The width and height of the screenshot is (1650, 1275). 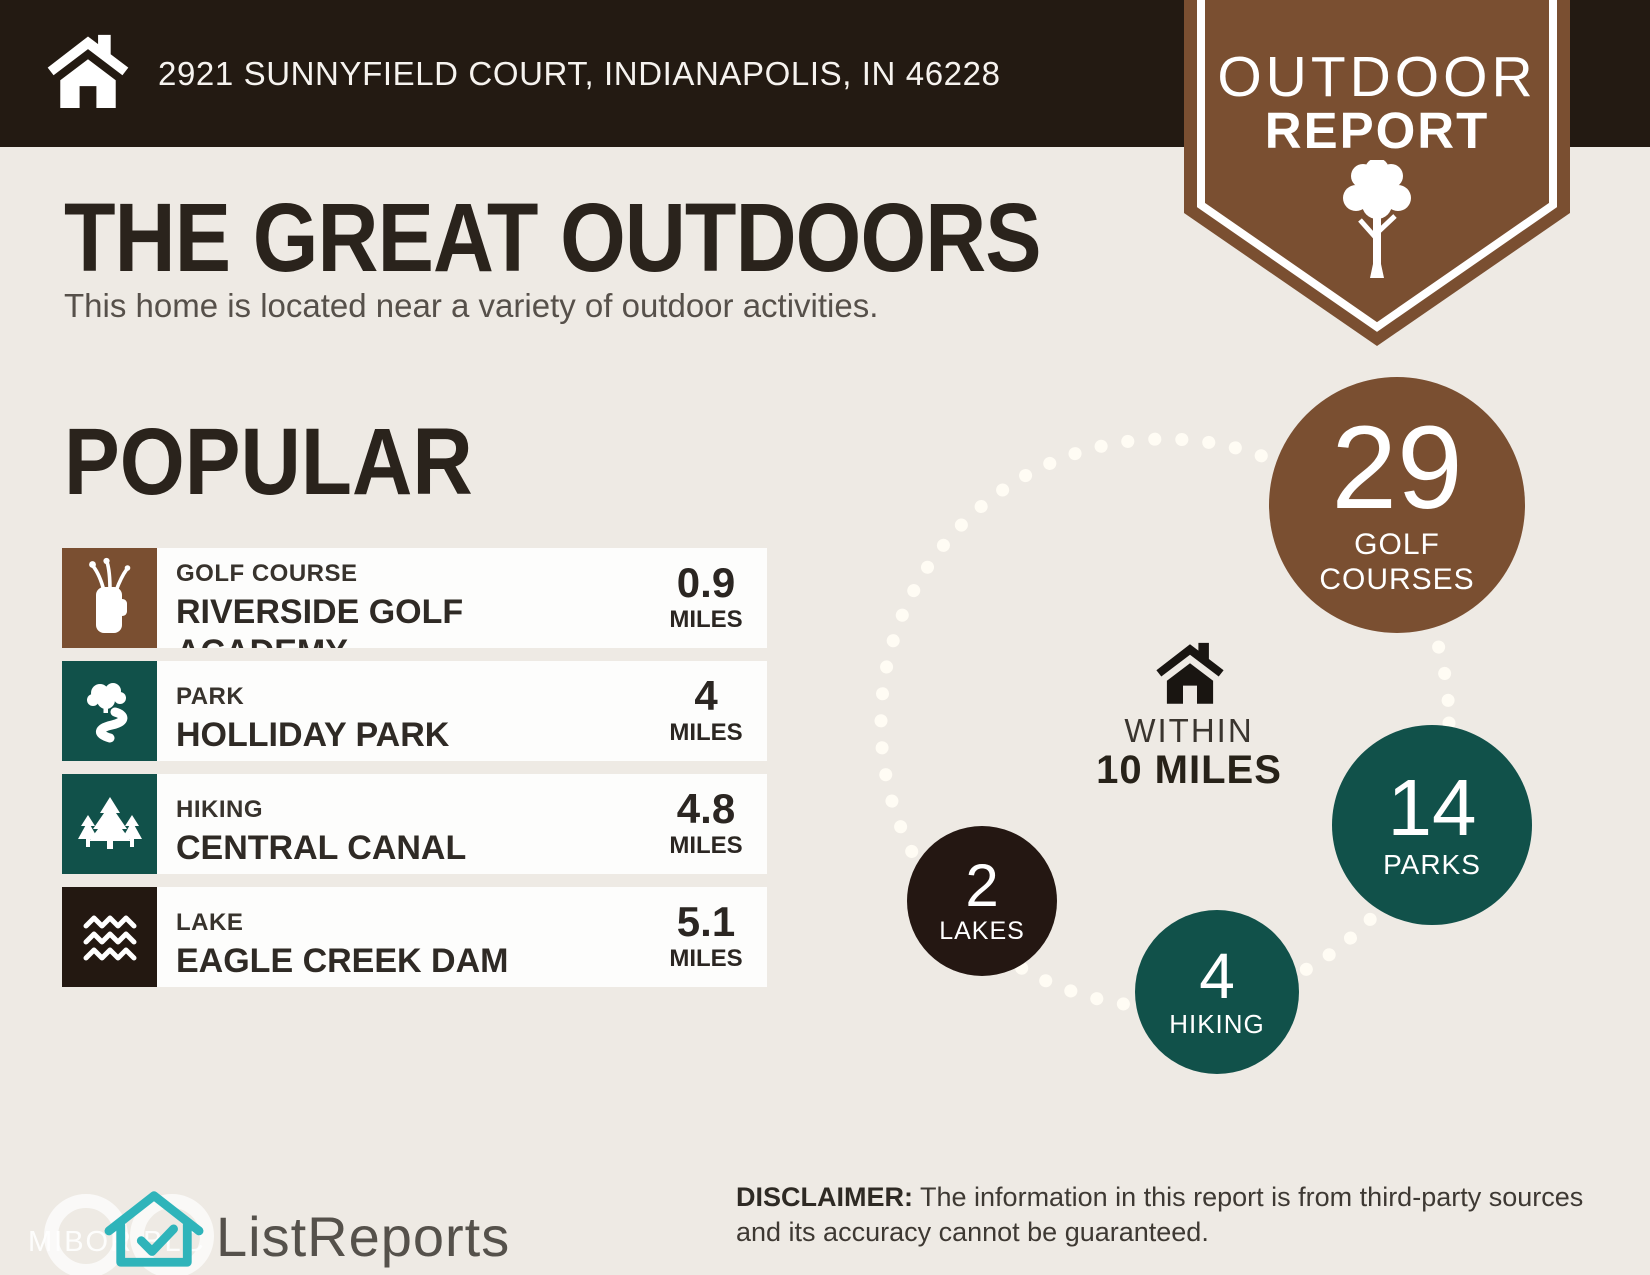 I want to click on distance-value: 4, so click(x=706, y=695).